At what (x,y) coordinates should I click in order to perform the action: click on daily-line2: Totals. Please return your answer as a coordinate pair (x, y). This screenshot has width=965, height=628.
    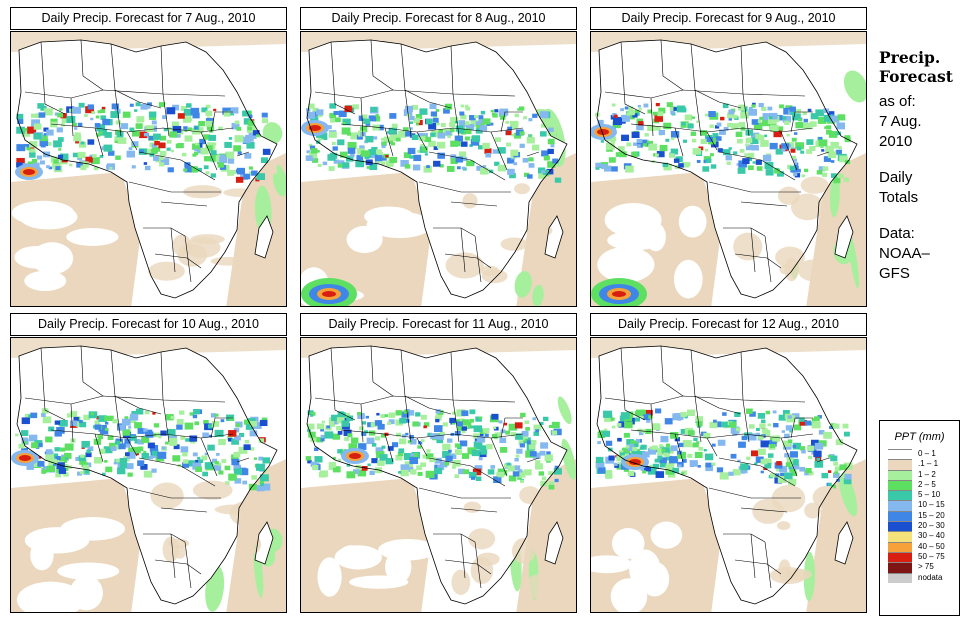
    Looking at the image, I should click on (899, 197).